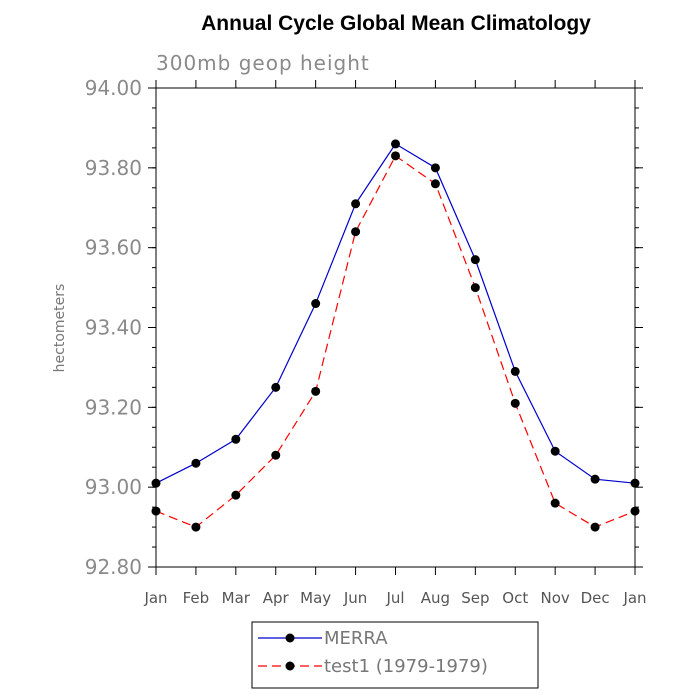 This screenshot has height=700, width=700. What do you see at coordinates (113, 168) in the screenshot?
I see `y-tick-label: 93.80` at bounding box center [113, 168].